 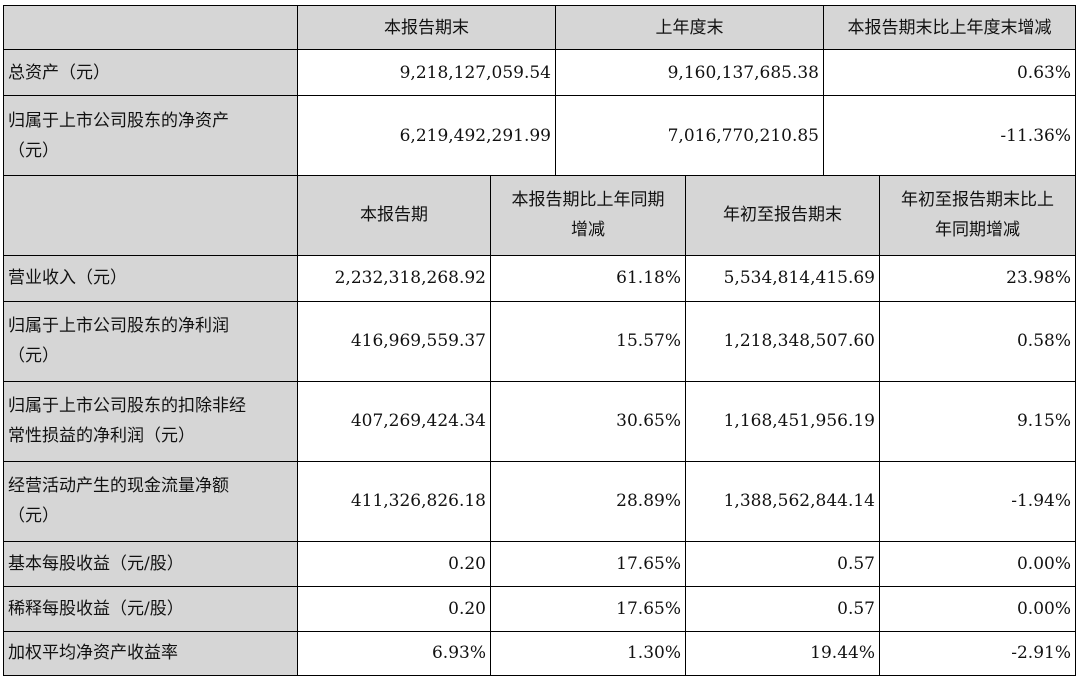 I want to click on value-cell: 6,219,492,291.99, so click(x=426, y=135).